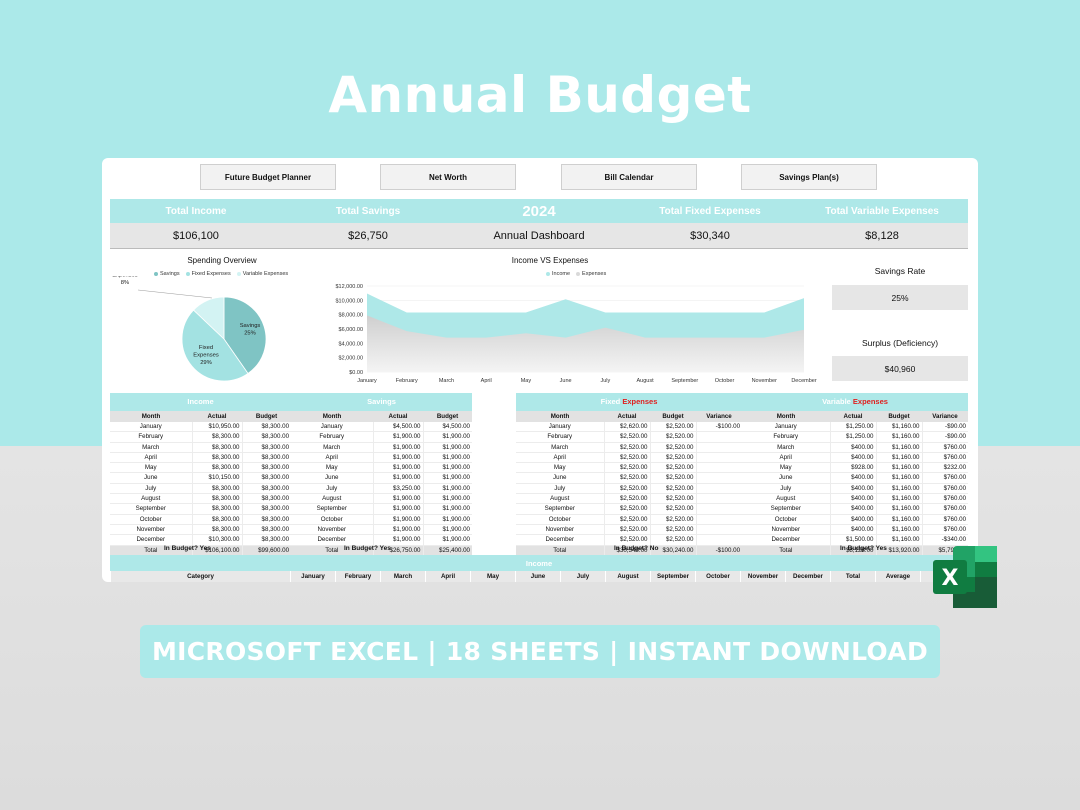 The height and width of the screenshot is (810, 1080). I want to click on table-row: July $400.00 $1,160.00 $760.00, so click(855, 489).